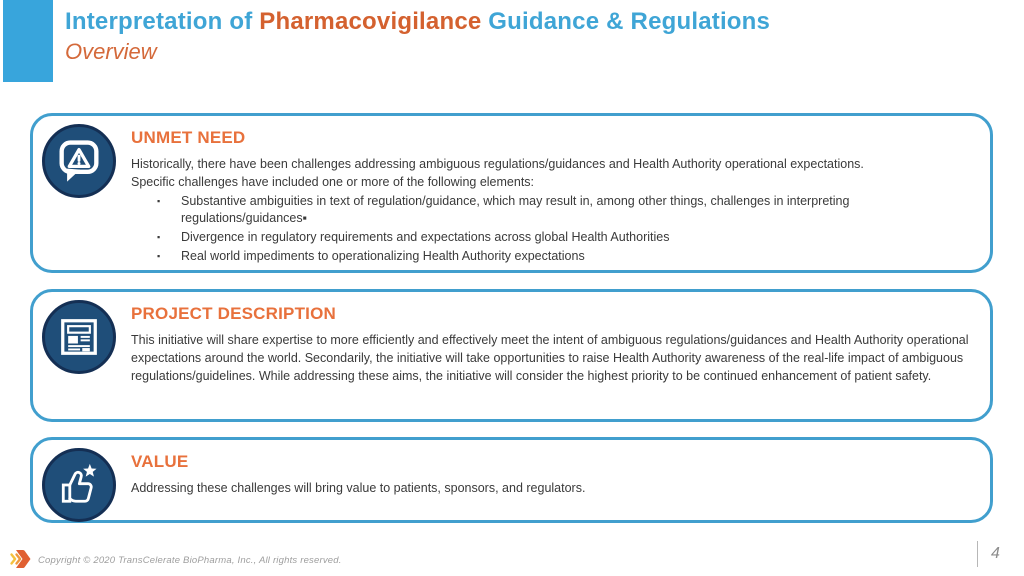 This screenshot has height=576, width=1024. Describe the element at coordinates (79, 485) in the screenshot. I see `thumbs-up-star-icon` at that location.